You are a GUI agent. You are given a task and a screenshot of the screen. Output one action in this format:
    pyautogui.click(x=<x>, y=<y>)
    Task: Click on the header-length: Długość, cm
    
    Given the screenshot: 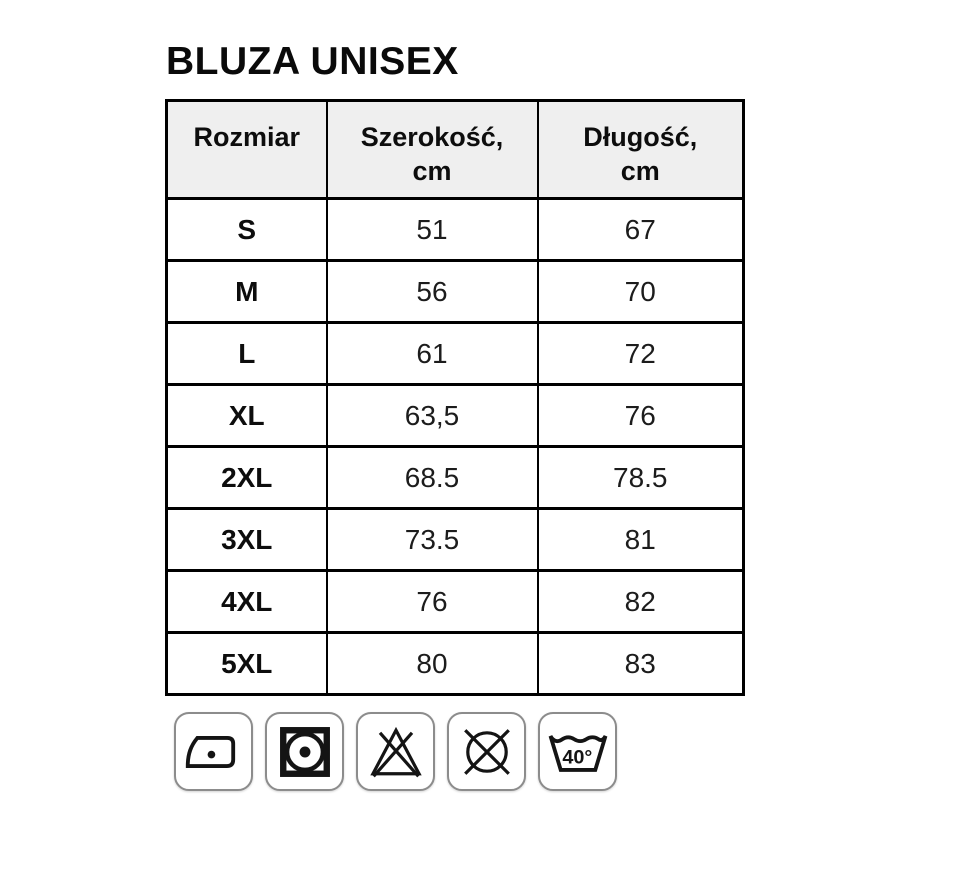 What is the action you would take?
    pyautogui.click(x=640, y=149)
    